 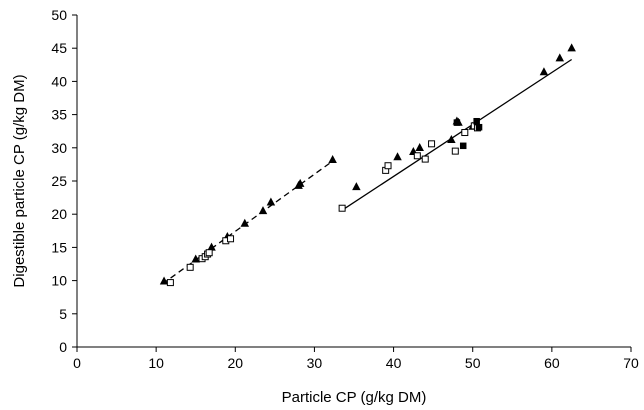 I want to click on dashed-regression-line, so click(x=248, y=222).